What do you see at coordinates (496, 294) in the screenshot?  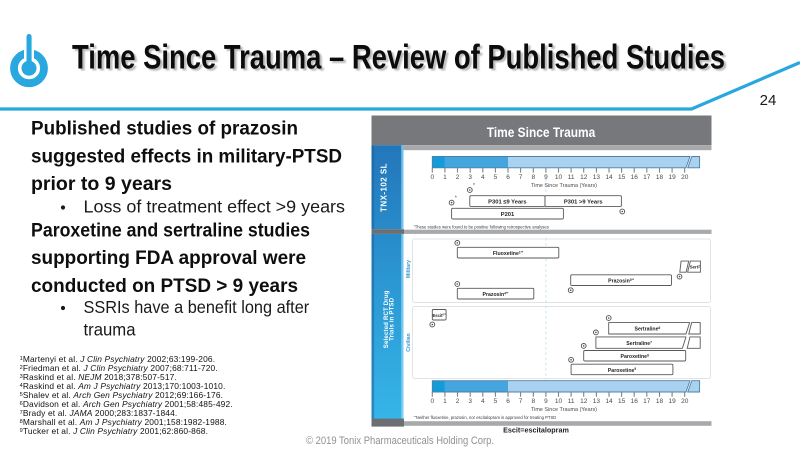 I see `svg-text: Prazosin4**` at bounding box center [496, 294].